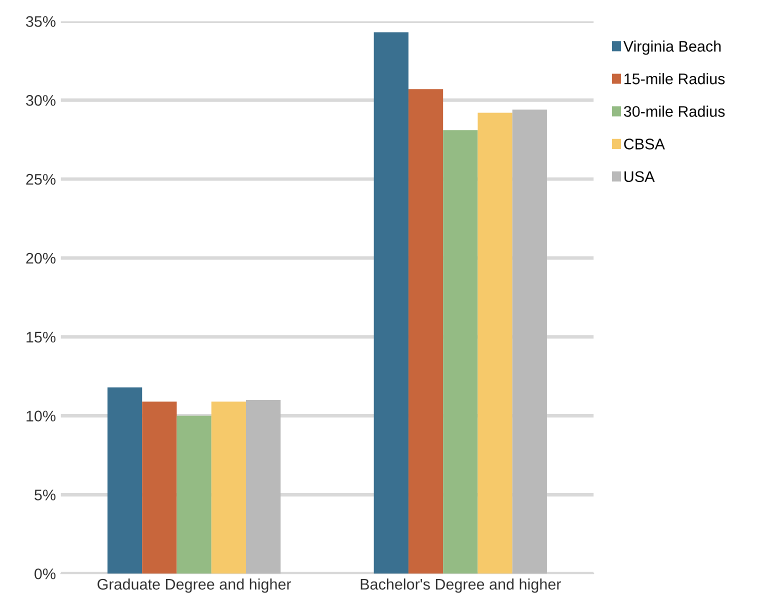 This screenshot has width=761, height=607. Describe the element at coordinates (460, 585) in the screenshot. I see `x-tick-label: Bachelor's Degree and higher` at that location.